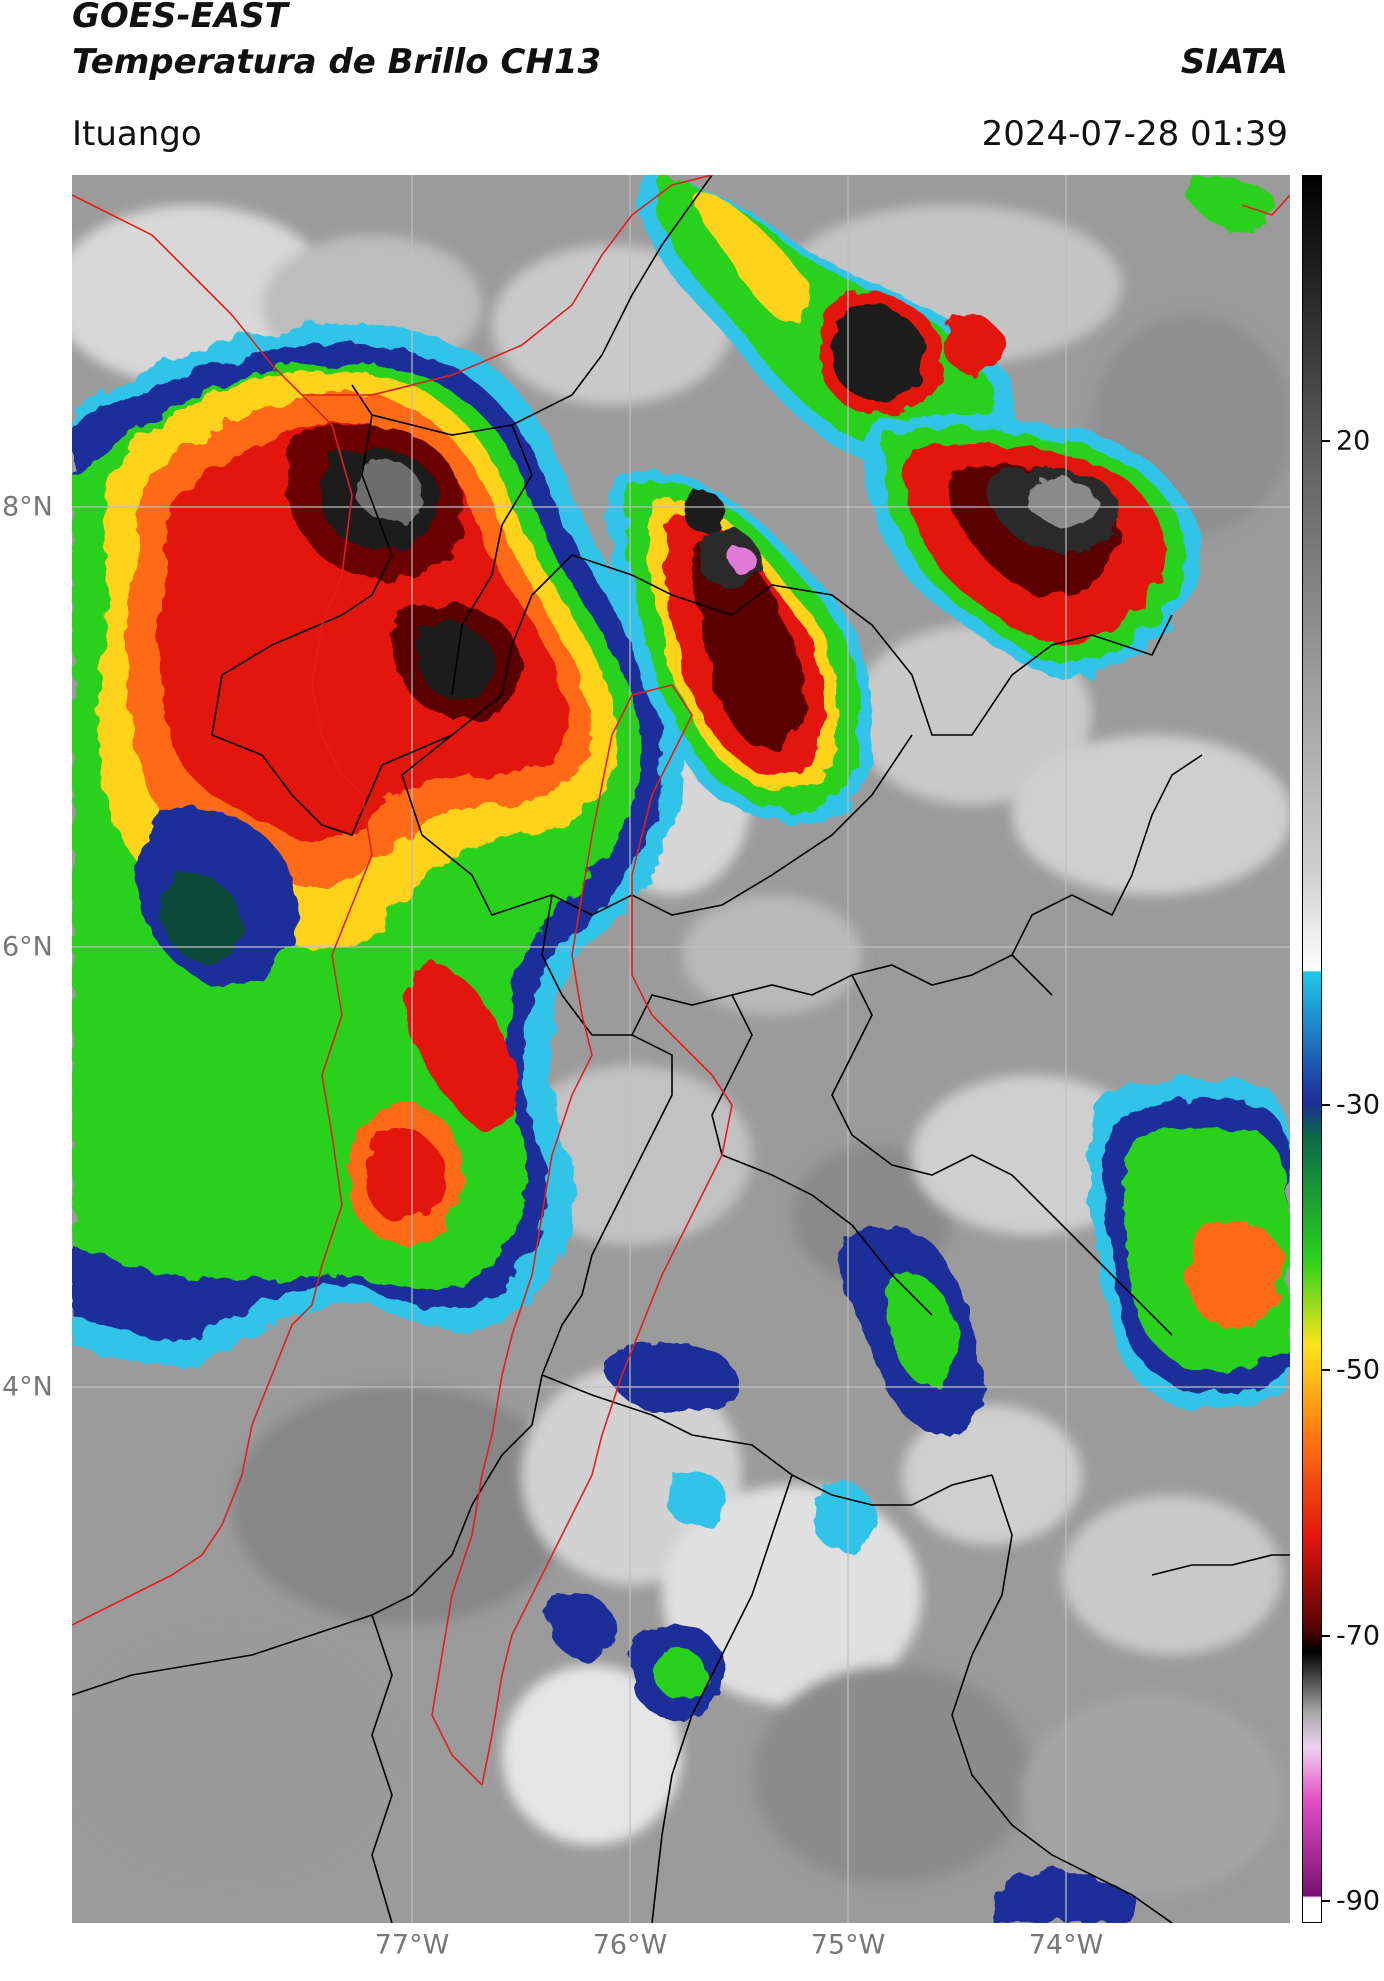 This screenshot has height=1981, width=1384. Describe the element at coordinates (1134, 134) in the screenshot. I see `timestamp-label: 2024-07-28 01:39` at that location.